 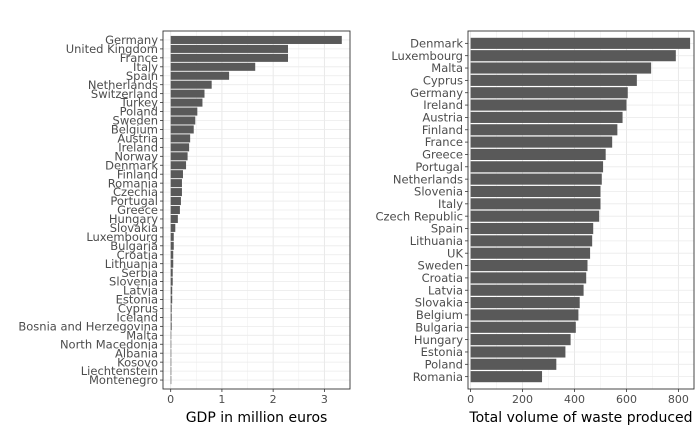 I want to click on gdp-x-tick-label: 2, so click(x=273, y=399).